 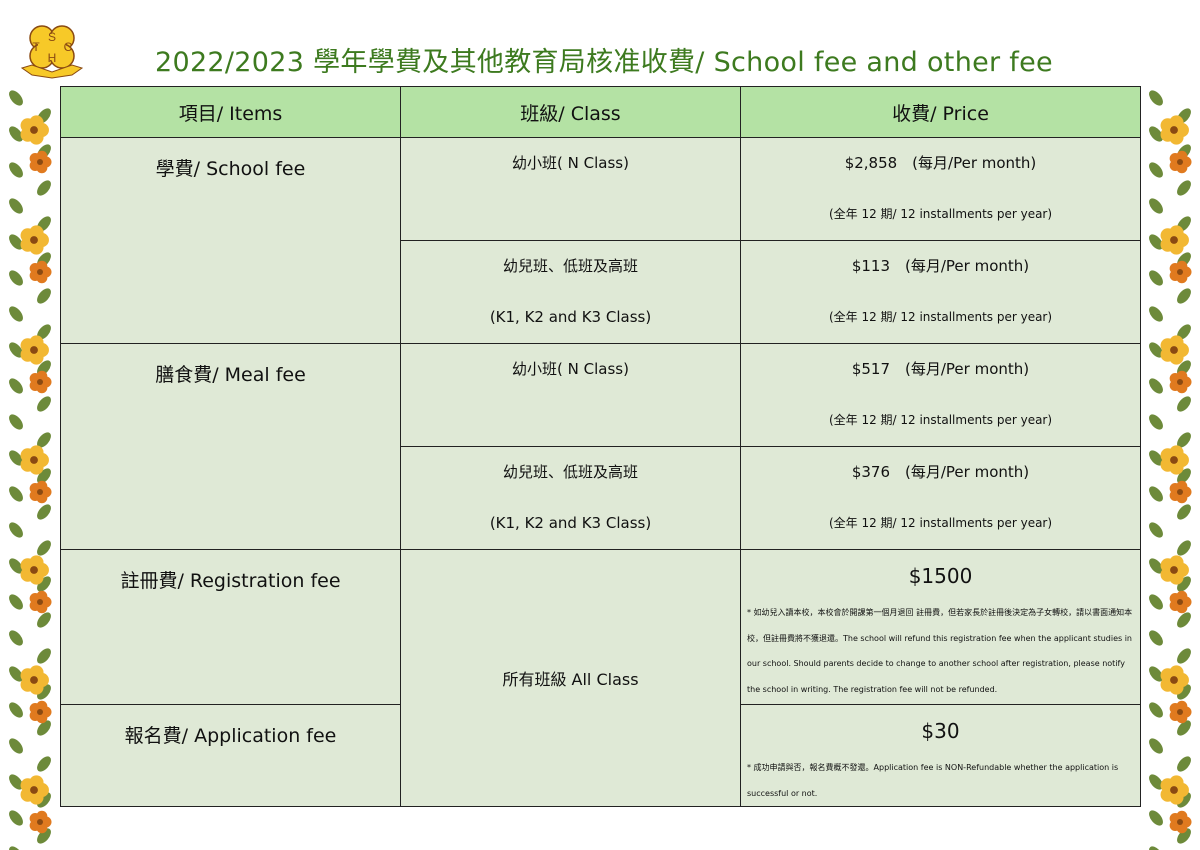 I want to click on flower-vine-left-decoration, so click(x=30, y=470).